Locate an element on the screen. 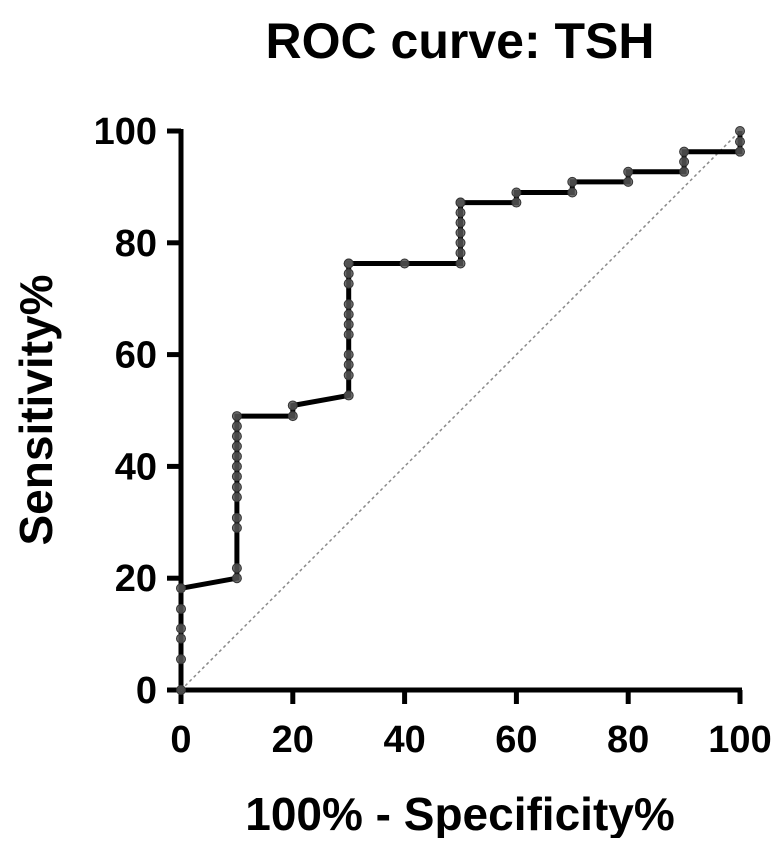 The image size is (777, 843). x-tick-label: 0 is located at coordinates (180, 740).